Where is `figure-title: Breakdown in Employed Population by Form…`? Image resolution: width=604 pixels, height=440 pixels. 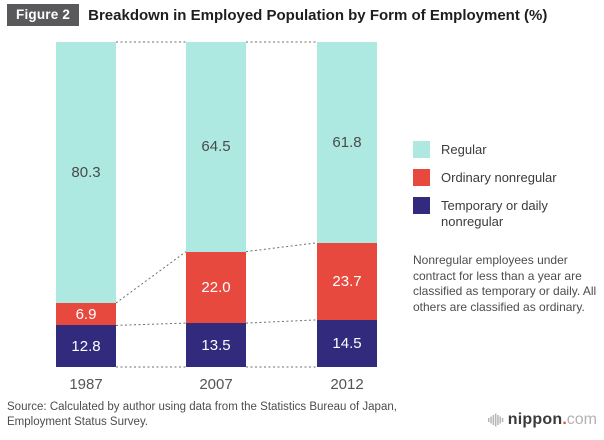
figure-title: Breakdown in Employed Population by Form… is located at coordinates (318, 15).